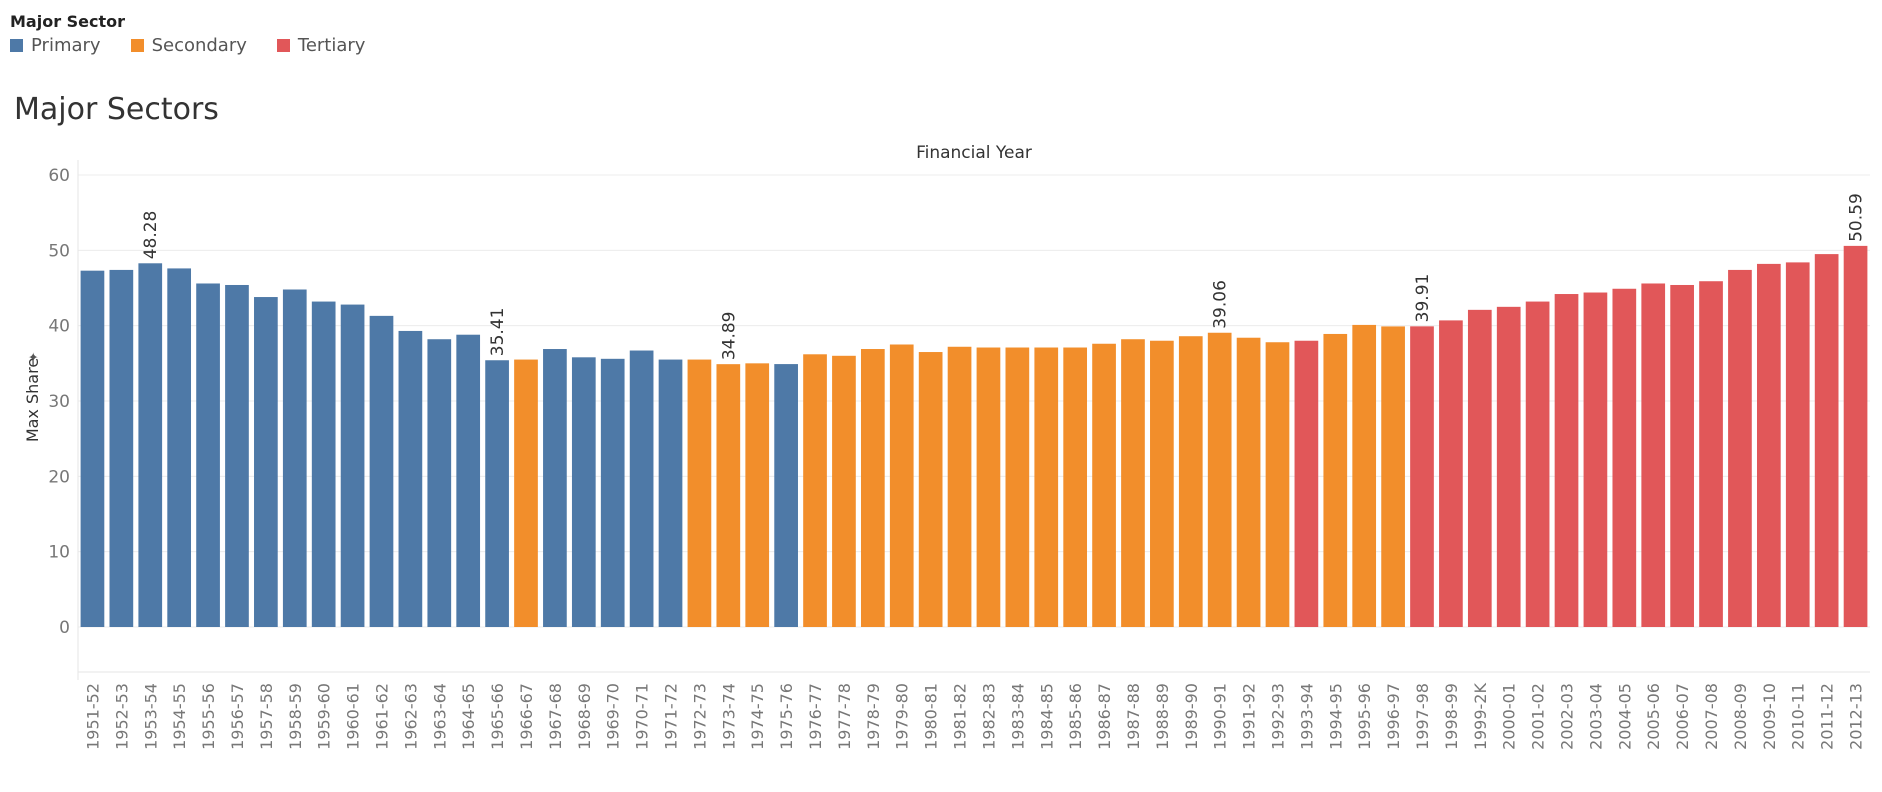 Image resolution: width=1882 pixels, height=792 pixels. Describe the element at coordinates (121, 716) in the screenshot. I see `x-tick-label: 1952-53` at that location.